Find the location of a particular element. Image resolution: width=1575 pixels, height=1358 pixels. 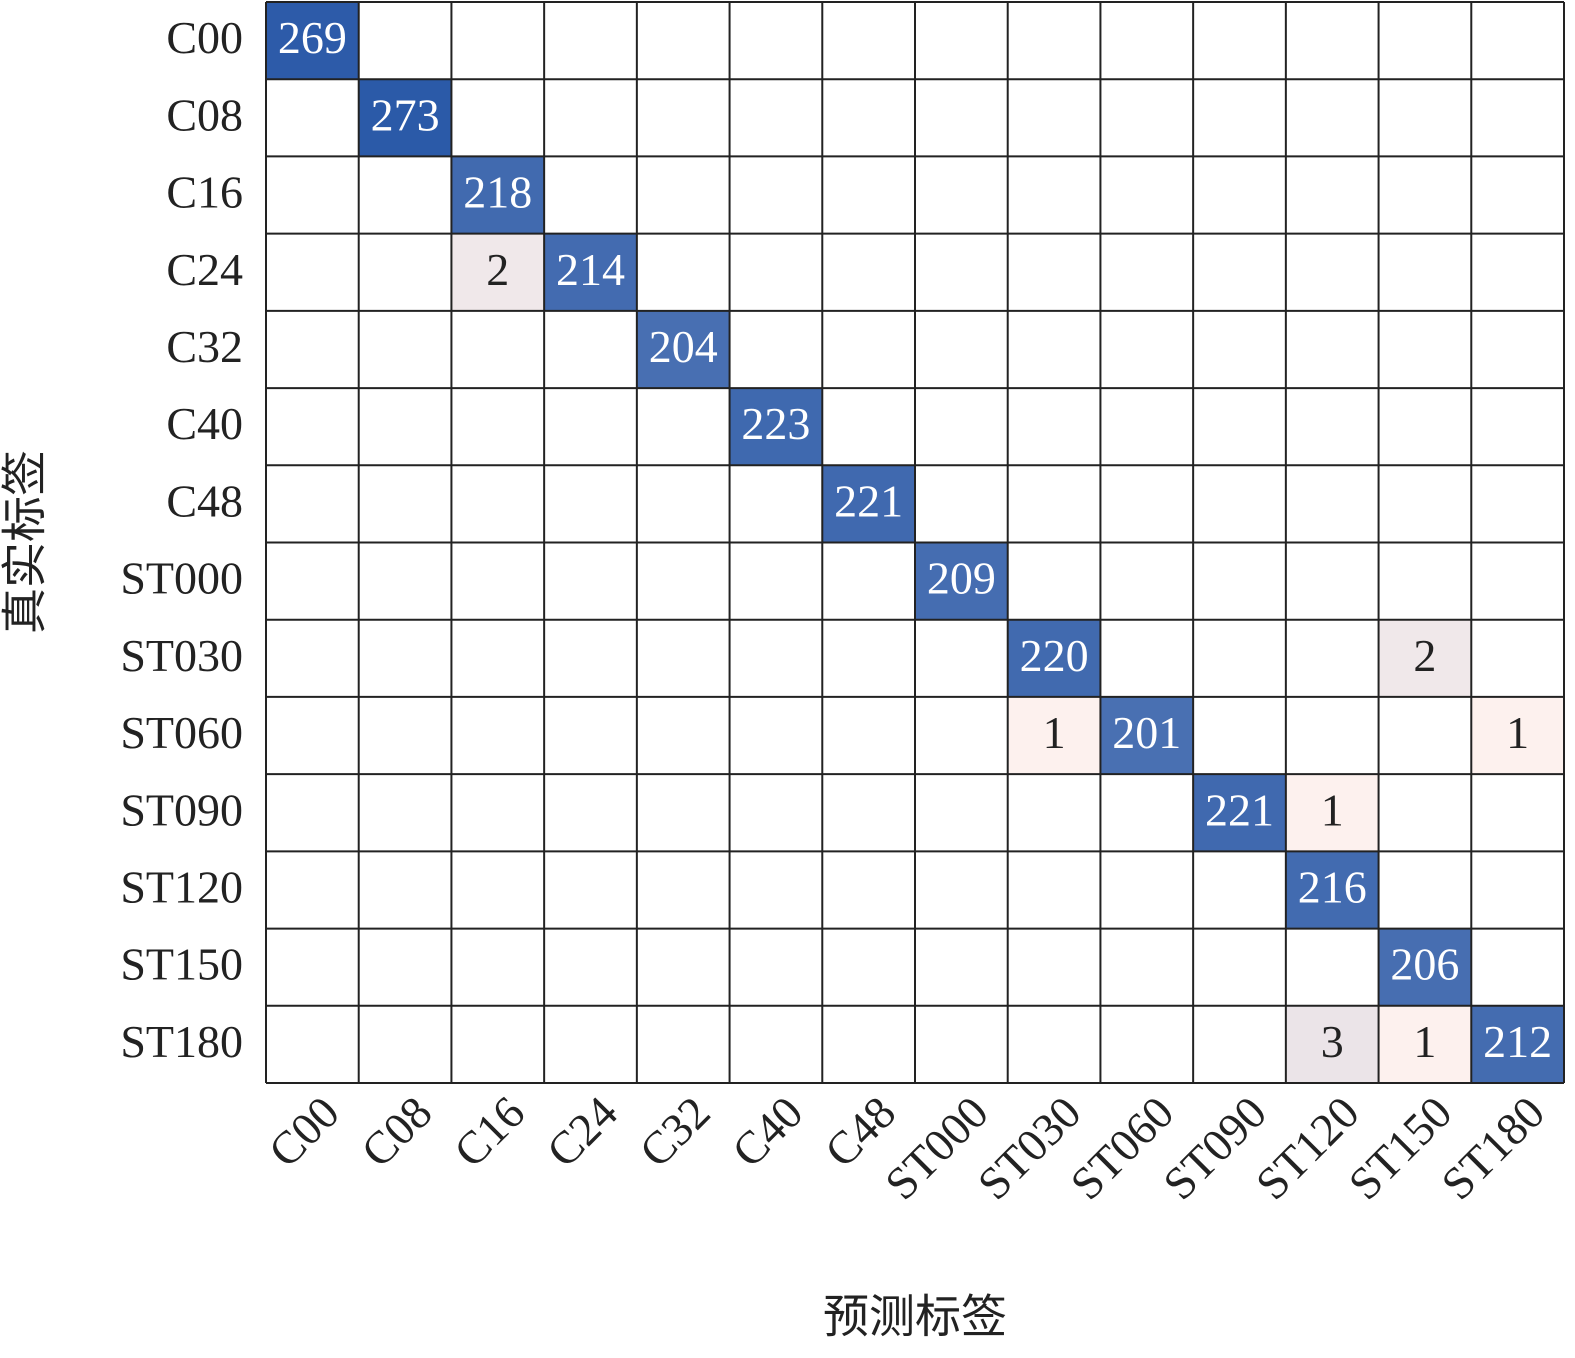

y-tick-label: C32 is located at coordinates (204, 346).